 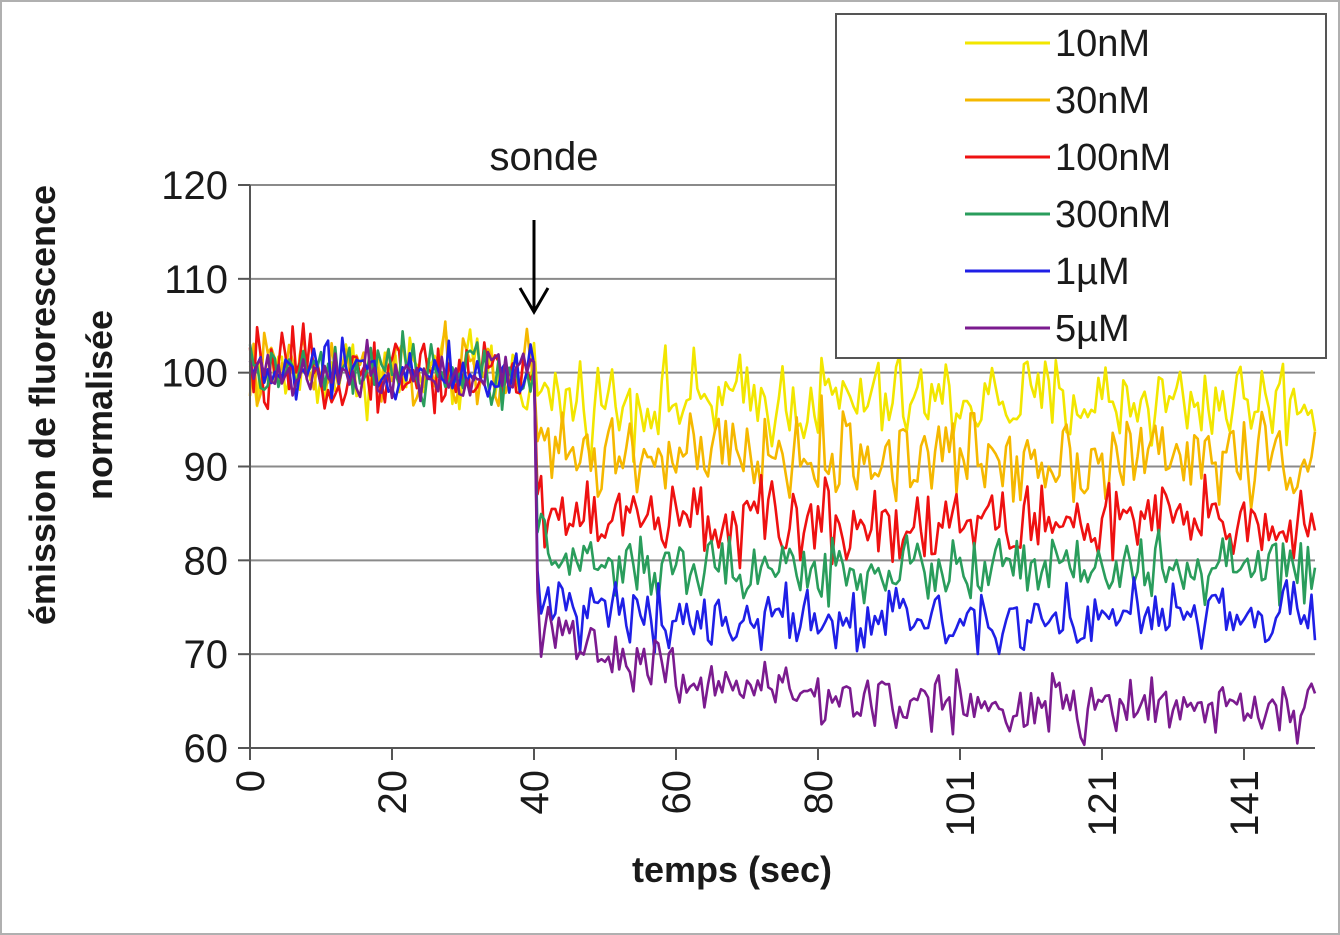 What do you see at coordinates (534, 301) in the screenshot?
I see `arrow-head-icon` at bounding box center [534, 301].